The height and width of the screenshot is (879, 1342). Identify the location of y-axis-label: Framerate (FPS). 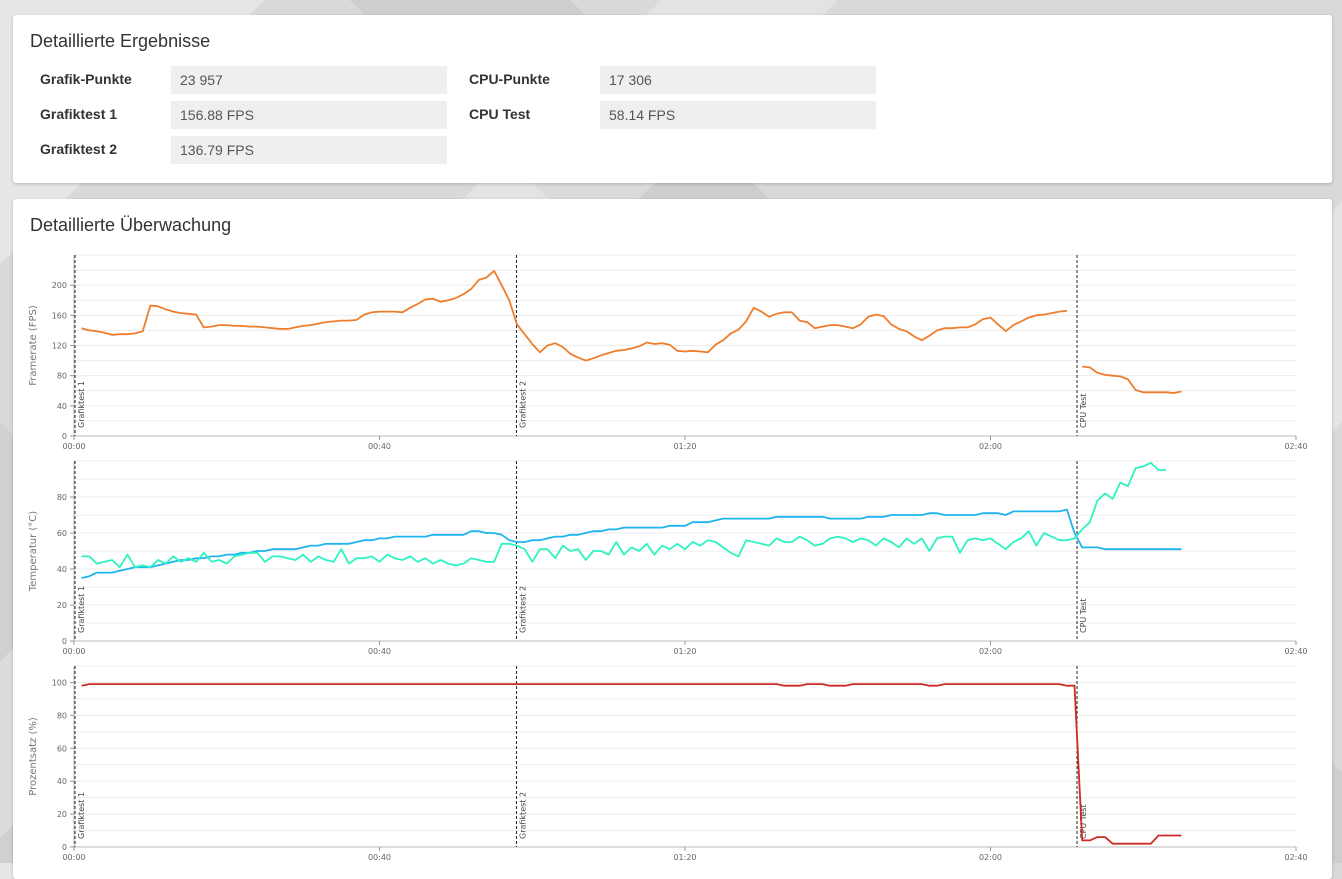
(33, 345).